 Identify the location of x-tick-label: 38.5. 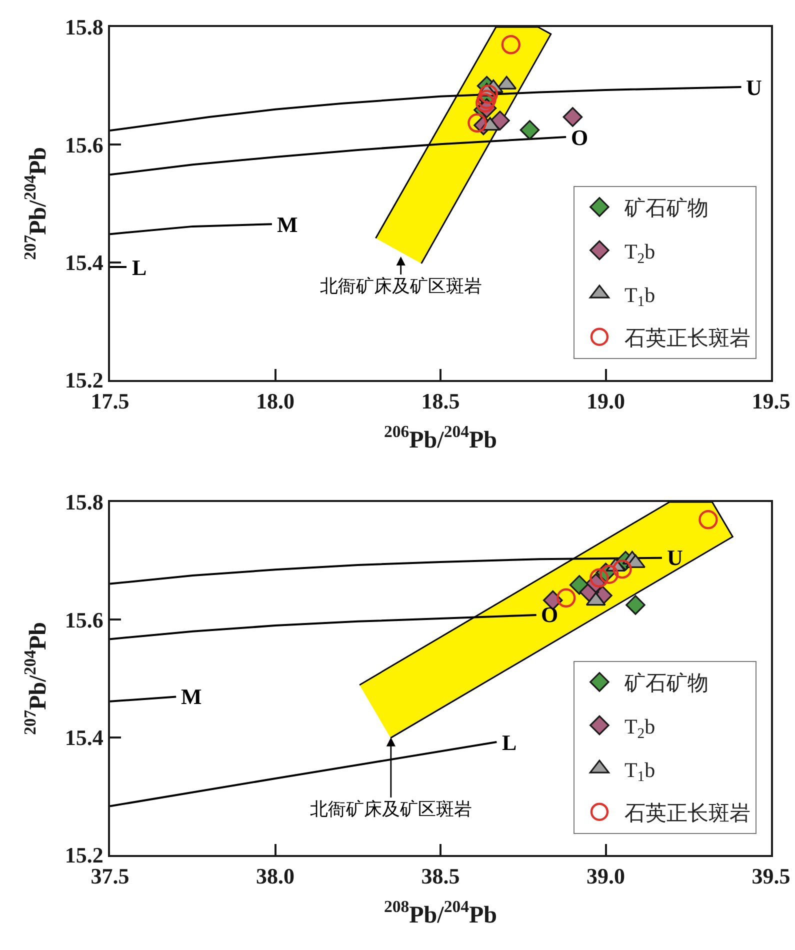
(440, 876).